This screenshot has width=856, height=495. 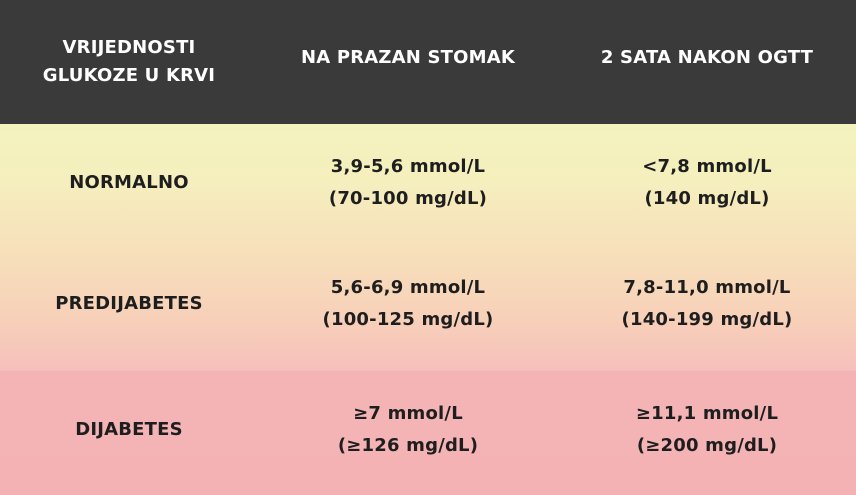 I want to click on diabetes-fasting-mmol: ≥7 mmol/L, so click(x=408, y=413).